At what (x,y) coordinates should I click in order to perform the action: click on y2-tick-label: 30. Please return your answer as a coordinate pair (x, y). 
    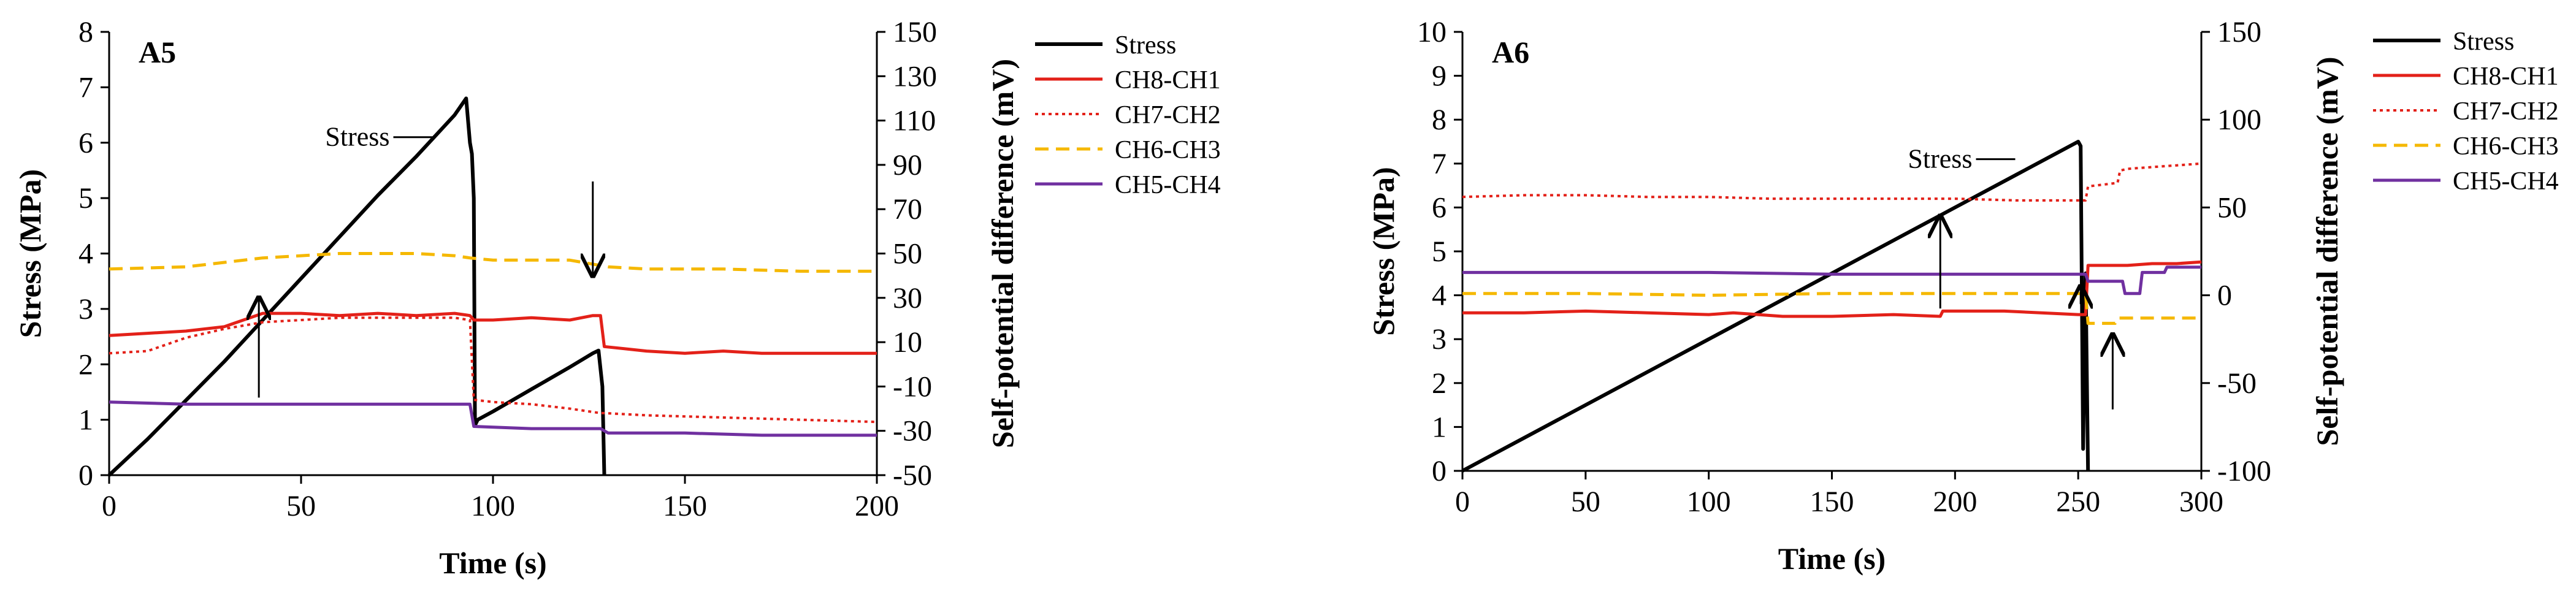
    Looking at the image, I should click on (907, 298).